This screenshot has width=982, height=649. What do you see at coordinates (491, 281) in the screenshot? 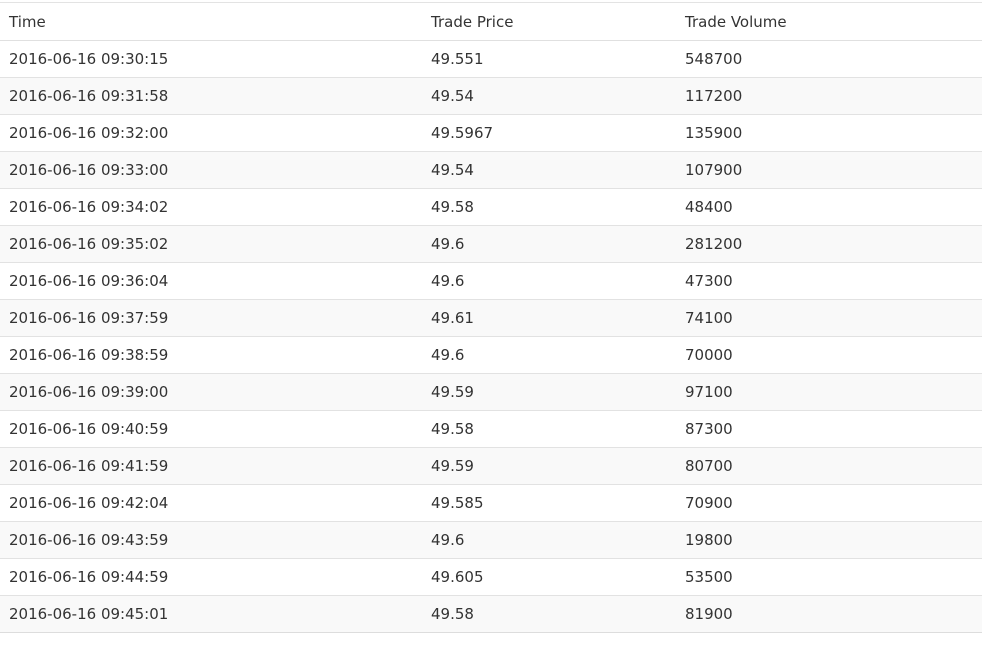
I see `table-row: 2016-06-16 09:36:04 49.6 47300` at bounding box center [491, 281].